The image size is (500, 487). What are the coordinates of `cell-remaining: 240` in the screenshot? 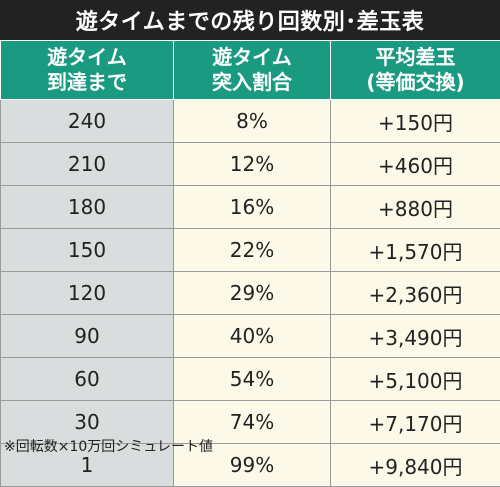 It's located at (87, 121).